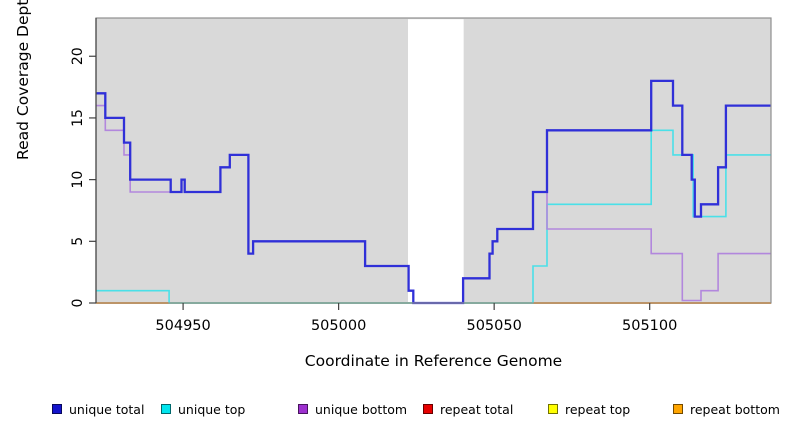 This screenshot has width=792, height=432. I want to click on legend-item-unique-total: unique total, so click(98, 409).